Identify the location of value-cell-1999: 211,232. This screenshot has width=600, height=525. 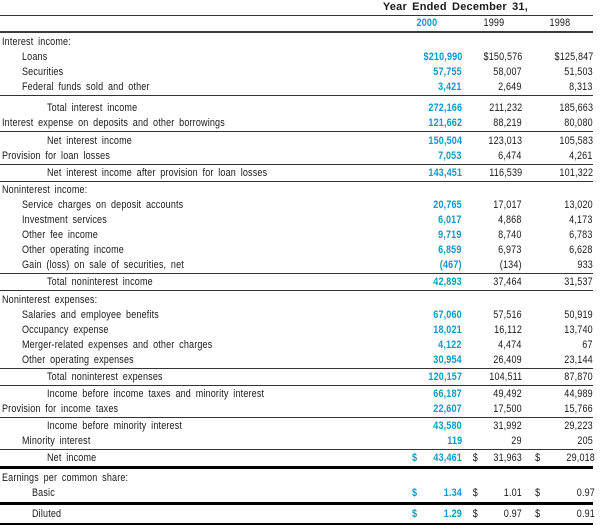
(492, 108).